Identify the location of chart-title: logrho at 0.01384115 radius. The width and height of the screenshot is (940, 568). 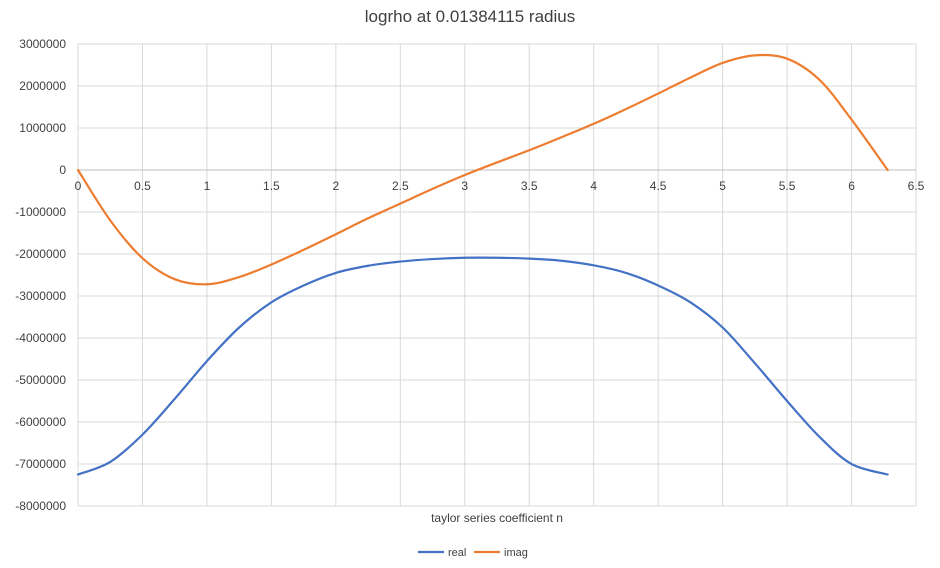
(470, 16).